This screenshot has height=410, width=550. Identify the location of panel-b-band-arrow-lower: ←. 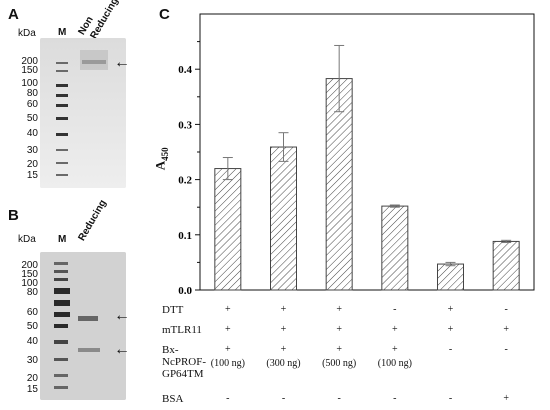
(122, 349).